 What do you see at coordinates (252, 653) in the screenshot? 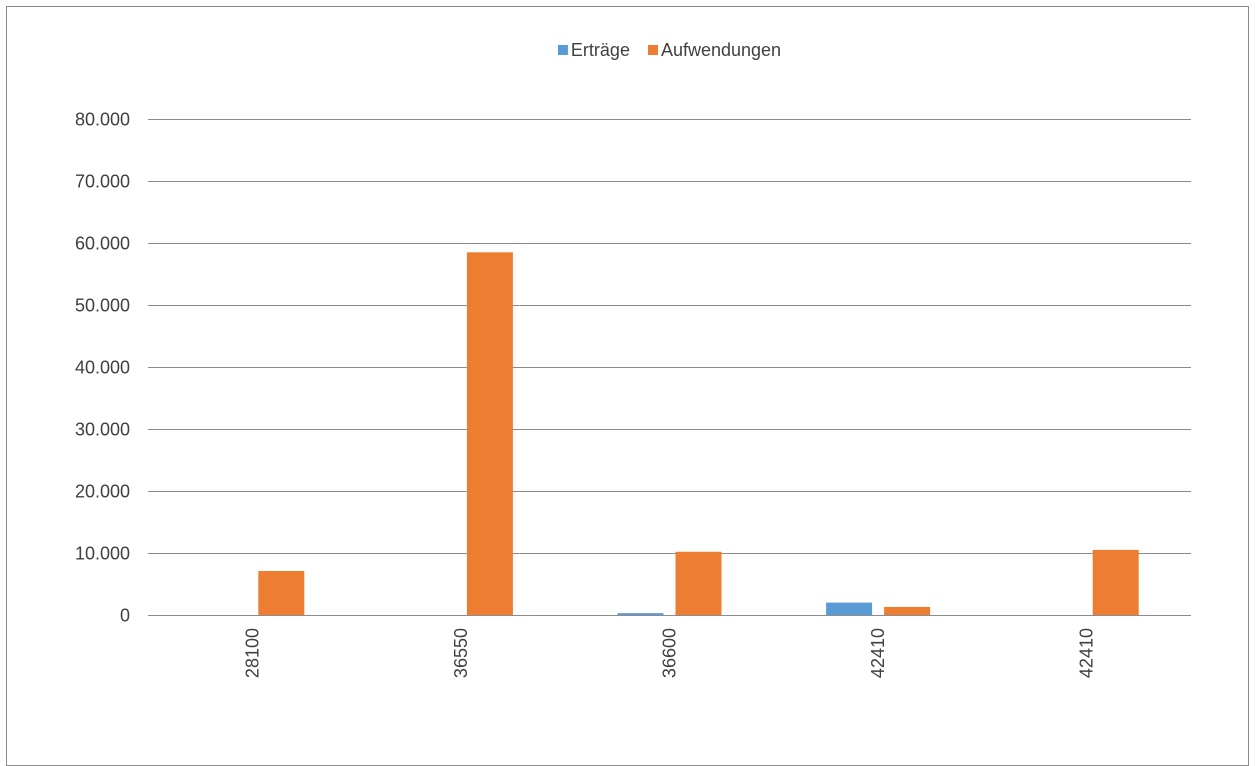
I see `x-tick-label: 28100` at bounding box center [252, 653].